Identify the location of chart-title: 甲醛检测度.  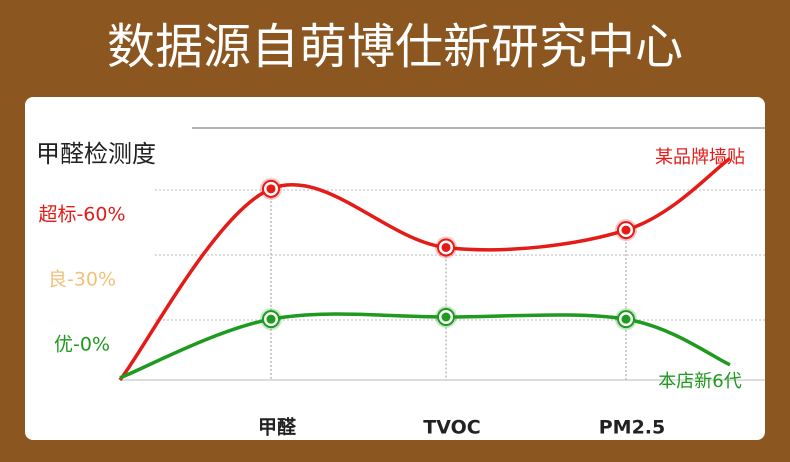
(96, 154).